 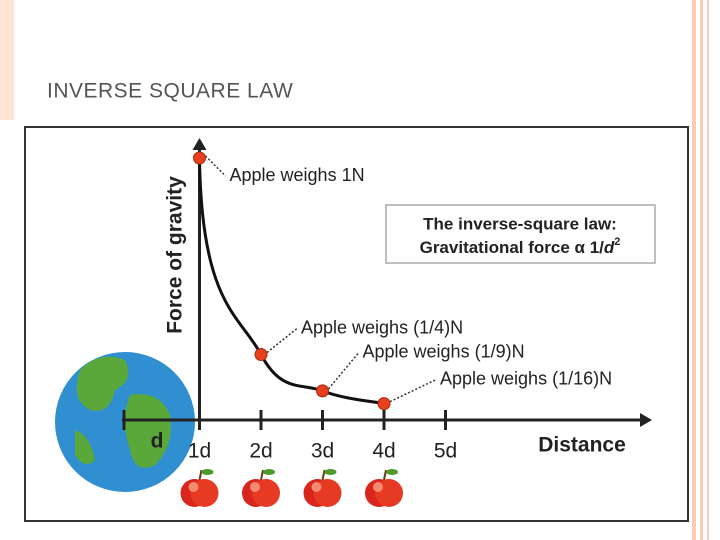 I want to click on data-label: Apple weighs (1/4)N, so click(x=382, y=327).